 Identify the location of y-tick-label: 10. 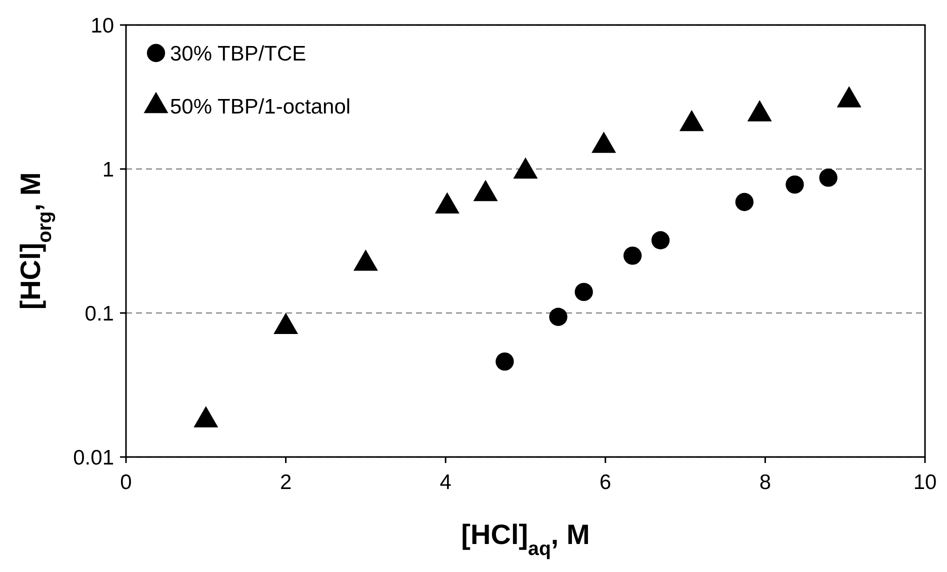
(102, 26).